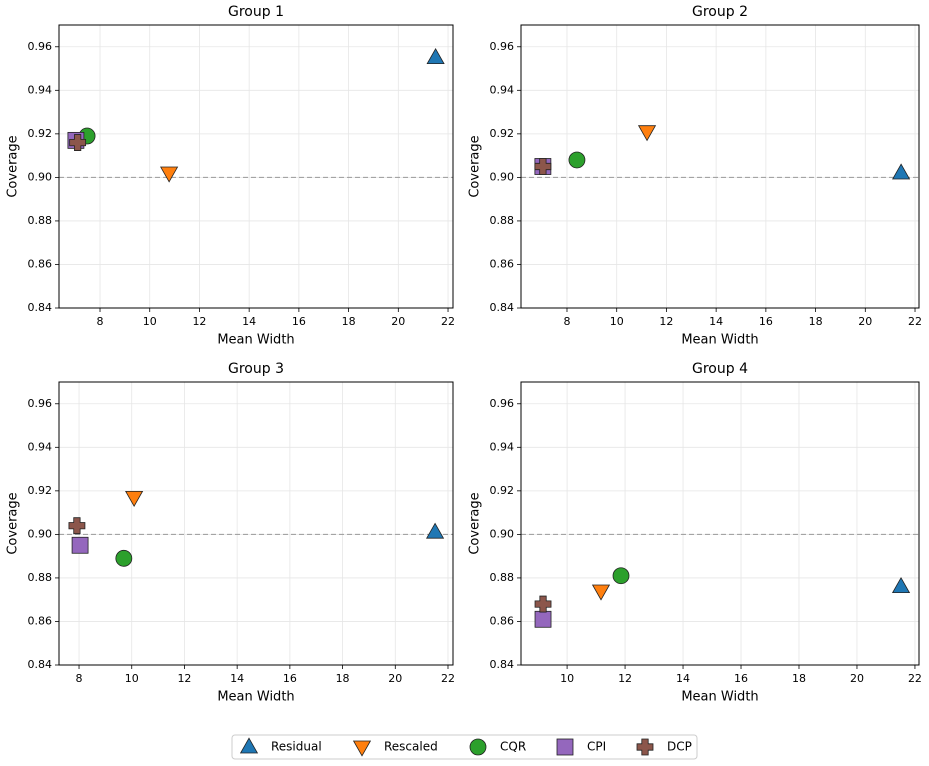 The image size is (929, 766). I want to click on legend-label: CQR, so click(513, 747).